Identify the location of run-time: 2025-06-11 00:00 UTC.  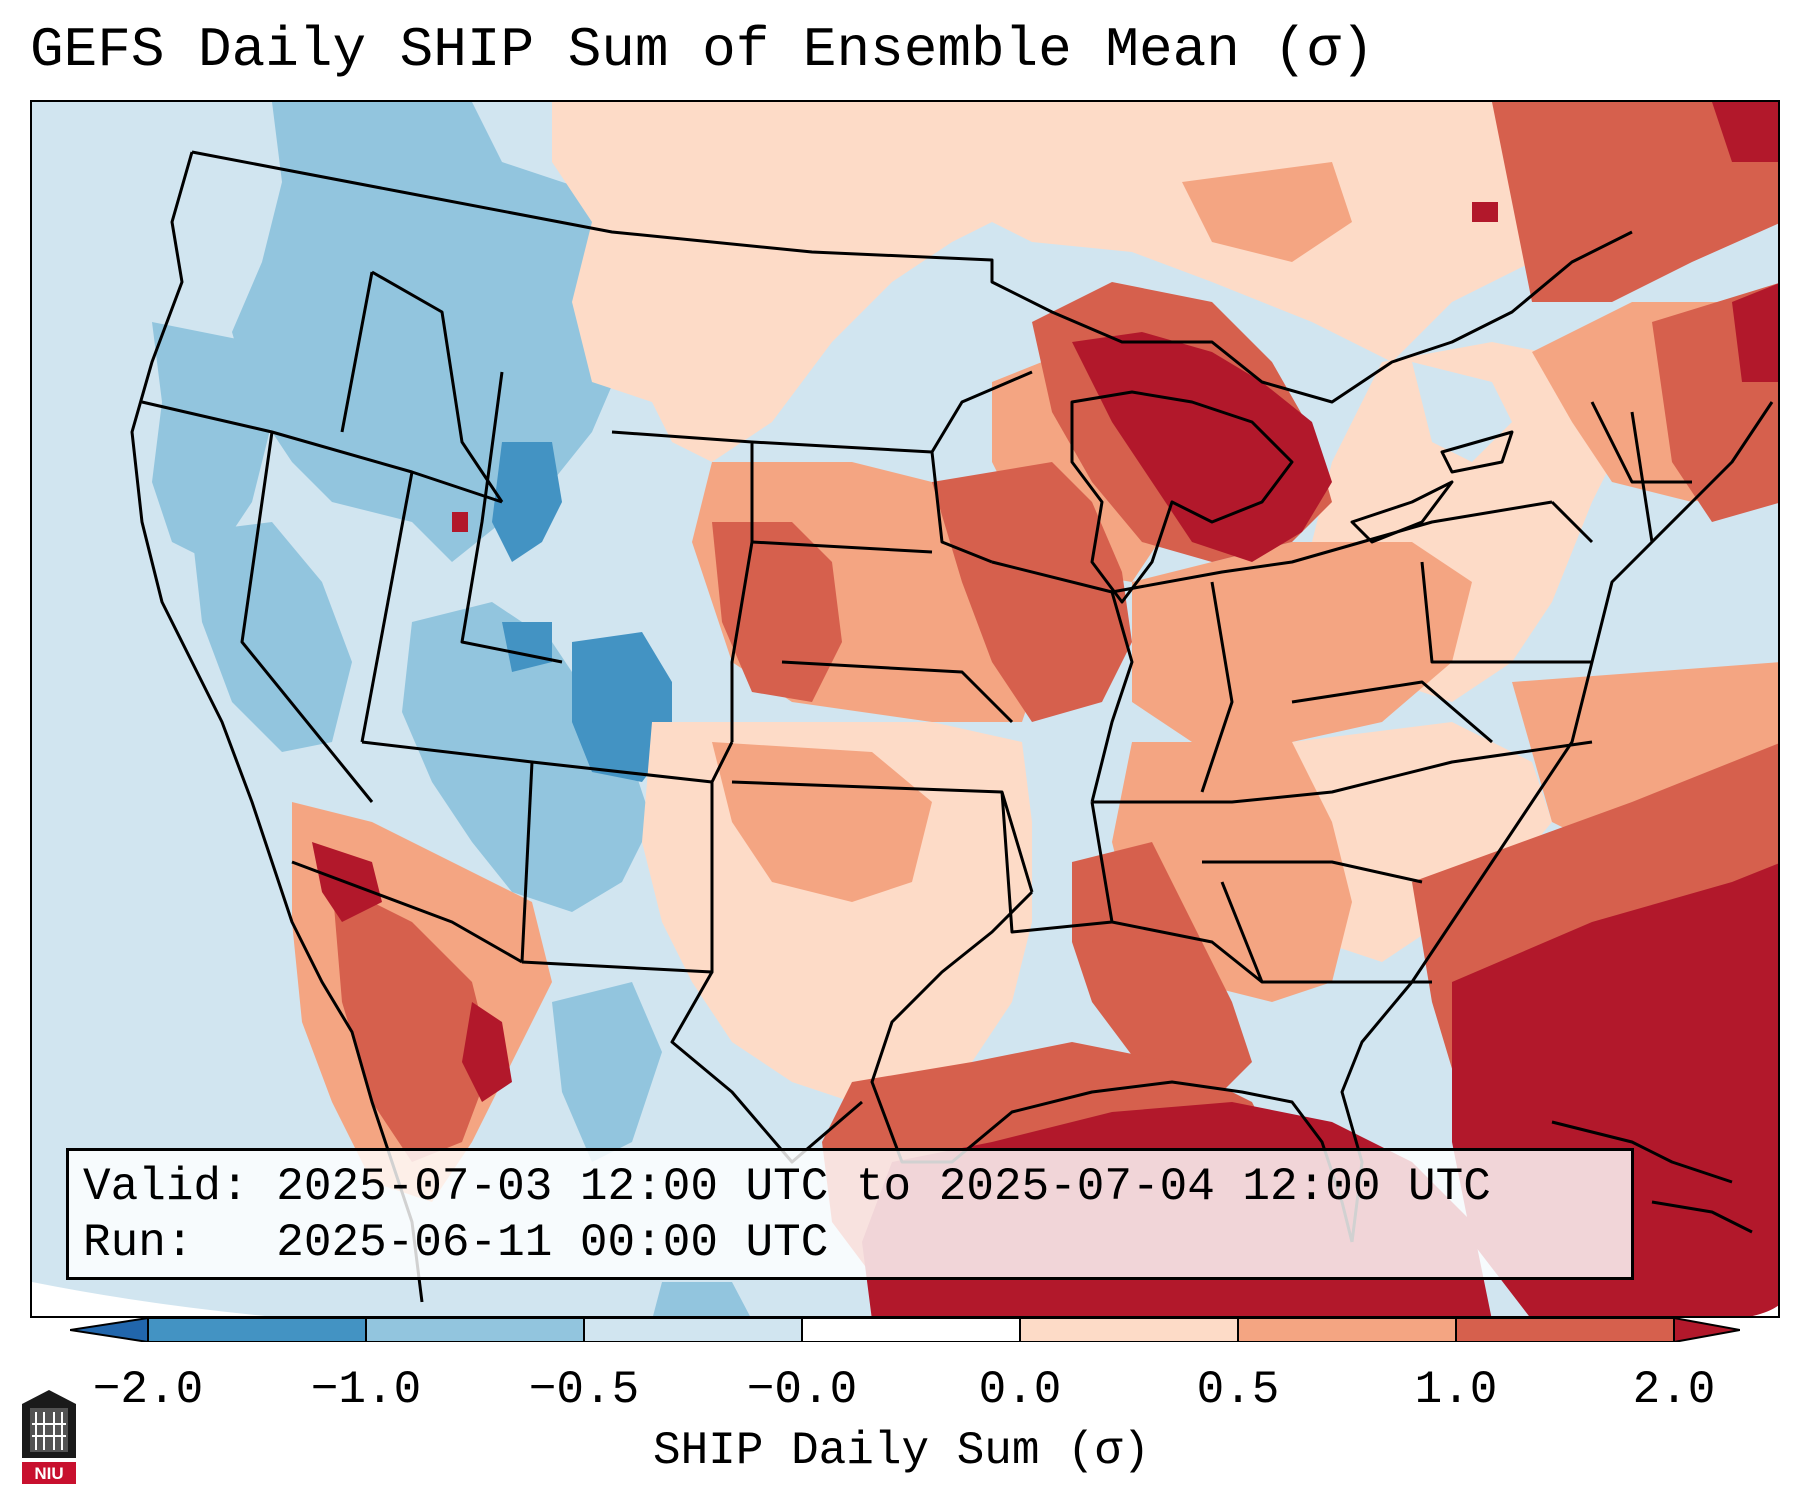
(552, 1243).